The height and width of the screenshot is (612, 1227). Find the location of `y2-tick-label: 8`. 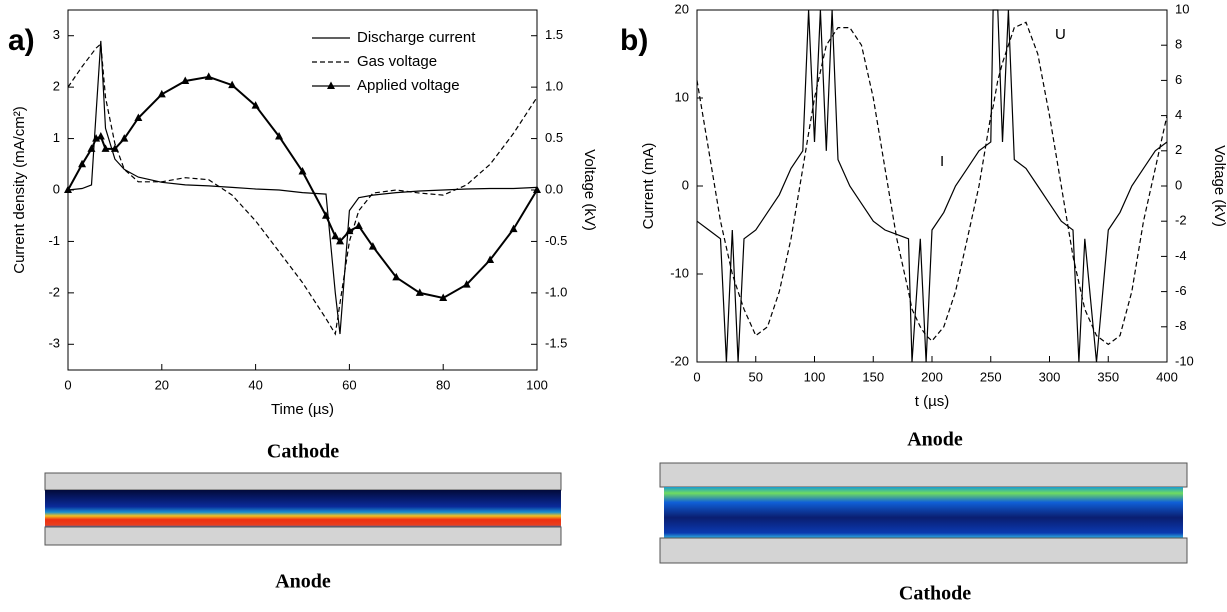

y2-tick-label: 8 is located at coordinates (1178, 44).